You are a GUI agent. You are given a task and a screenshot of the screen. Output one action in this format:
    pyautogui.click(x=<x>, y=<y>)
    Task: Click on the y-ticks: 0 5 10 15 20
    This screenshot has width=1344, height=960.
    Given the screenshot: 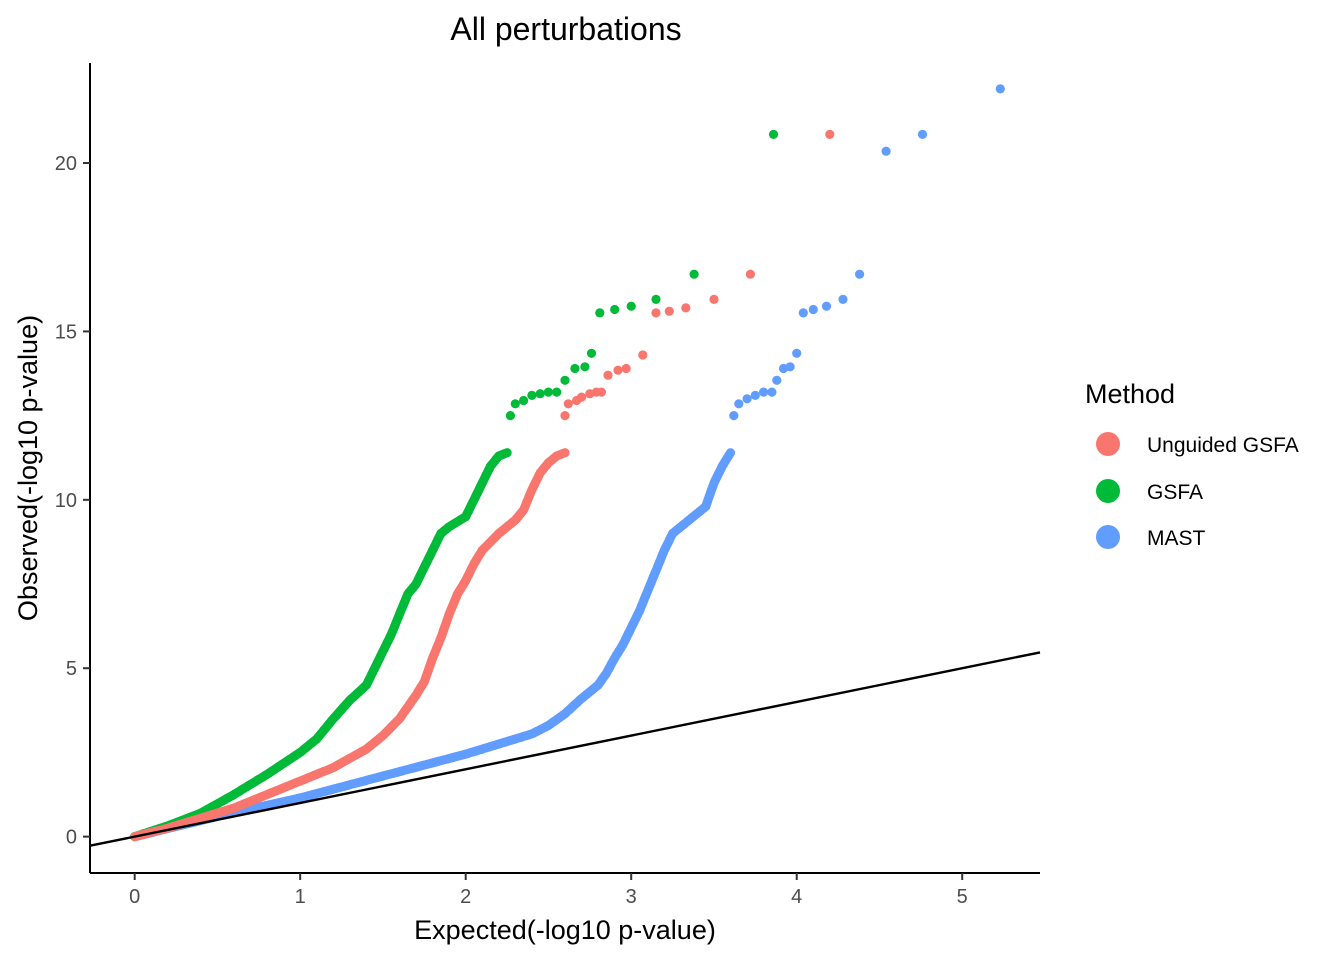 What is the action you would take?
    pyautogui.click(x=72, y=501)
    